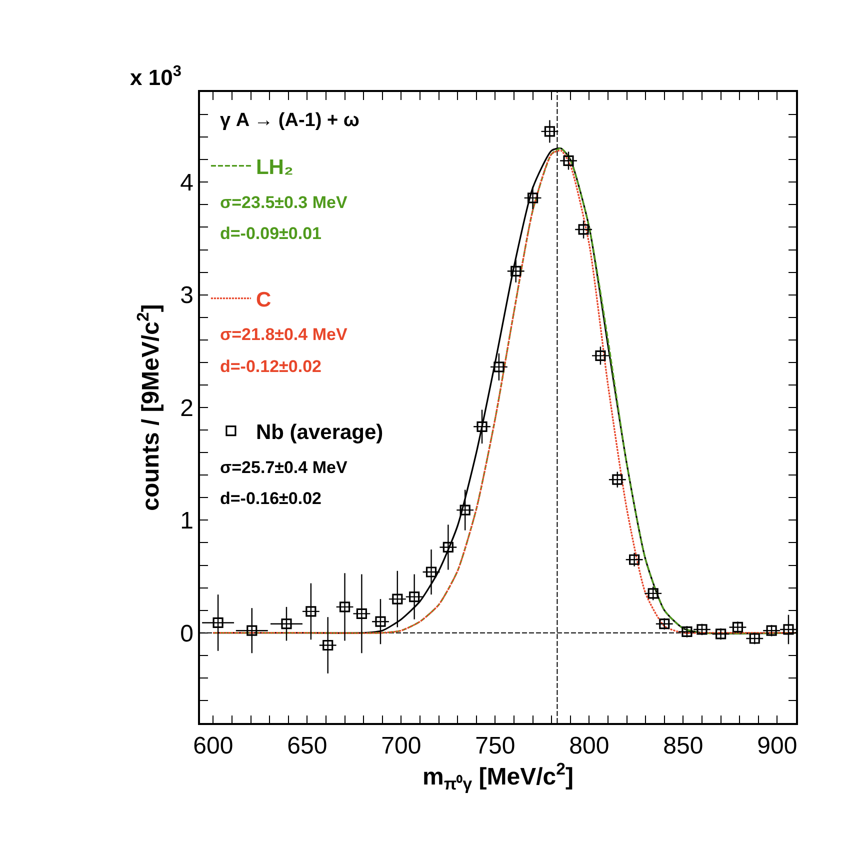 The width and height of the screenshot is (851, 848). I want to click on text: x 10$^{3}$, so click(156, 76).